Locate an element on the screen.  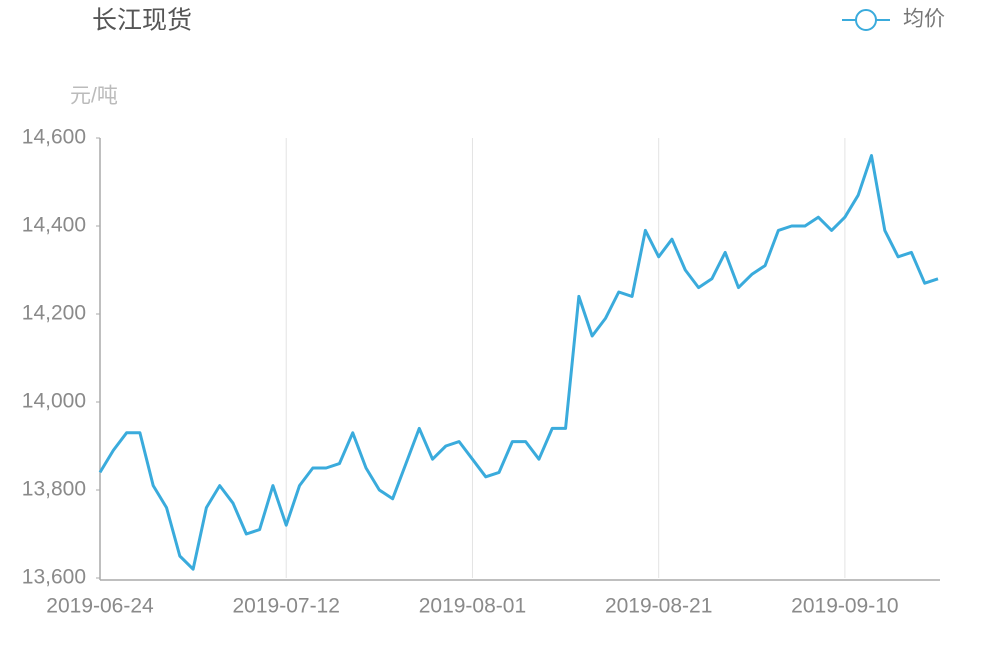
y-tick-label: 13,800 is located at coordinates (54, 489).